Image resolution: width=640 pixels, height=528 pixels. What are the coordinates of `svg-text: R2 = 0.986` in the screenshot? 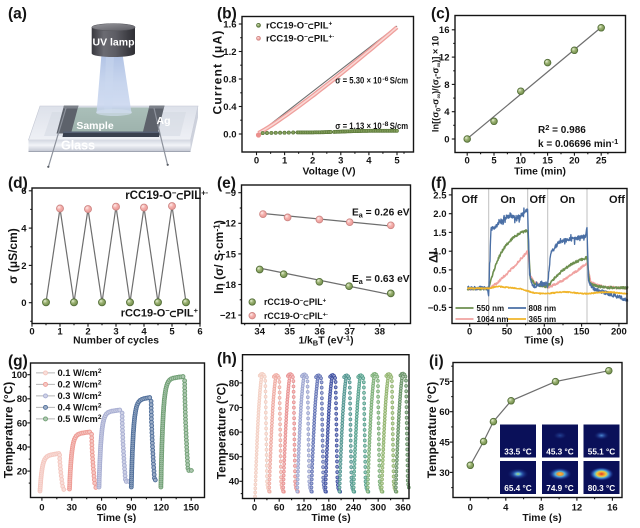 It's located at (562, 129).